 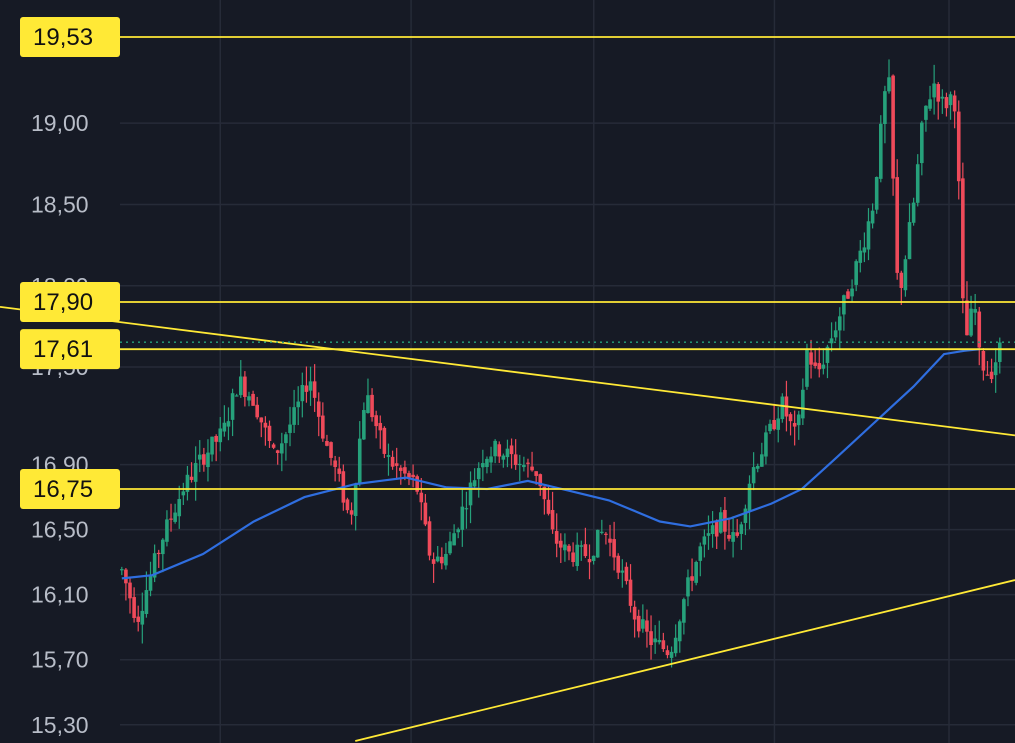 What do you see at coordinates (685, 660) in the screenshot?
I see `trendline` at bounding box center [685, 660].